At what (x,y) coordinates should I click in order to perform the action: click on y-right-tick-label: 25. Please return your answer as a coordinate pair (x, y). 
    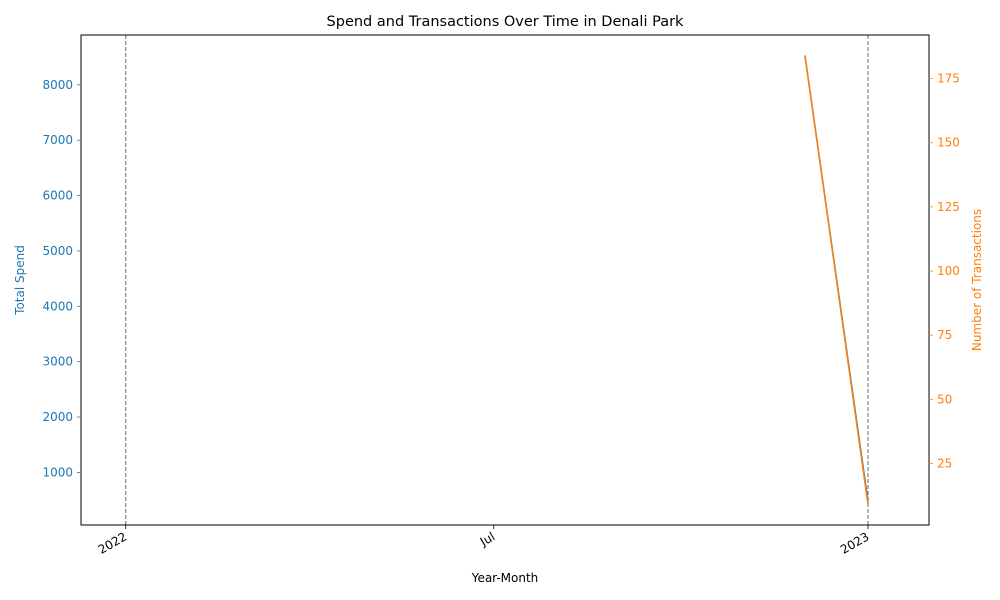
    Looking at the image, I should click on (944, 463).